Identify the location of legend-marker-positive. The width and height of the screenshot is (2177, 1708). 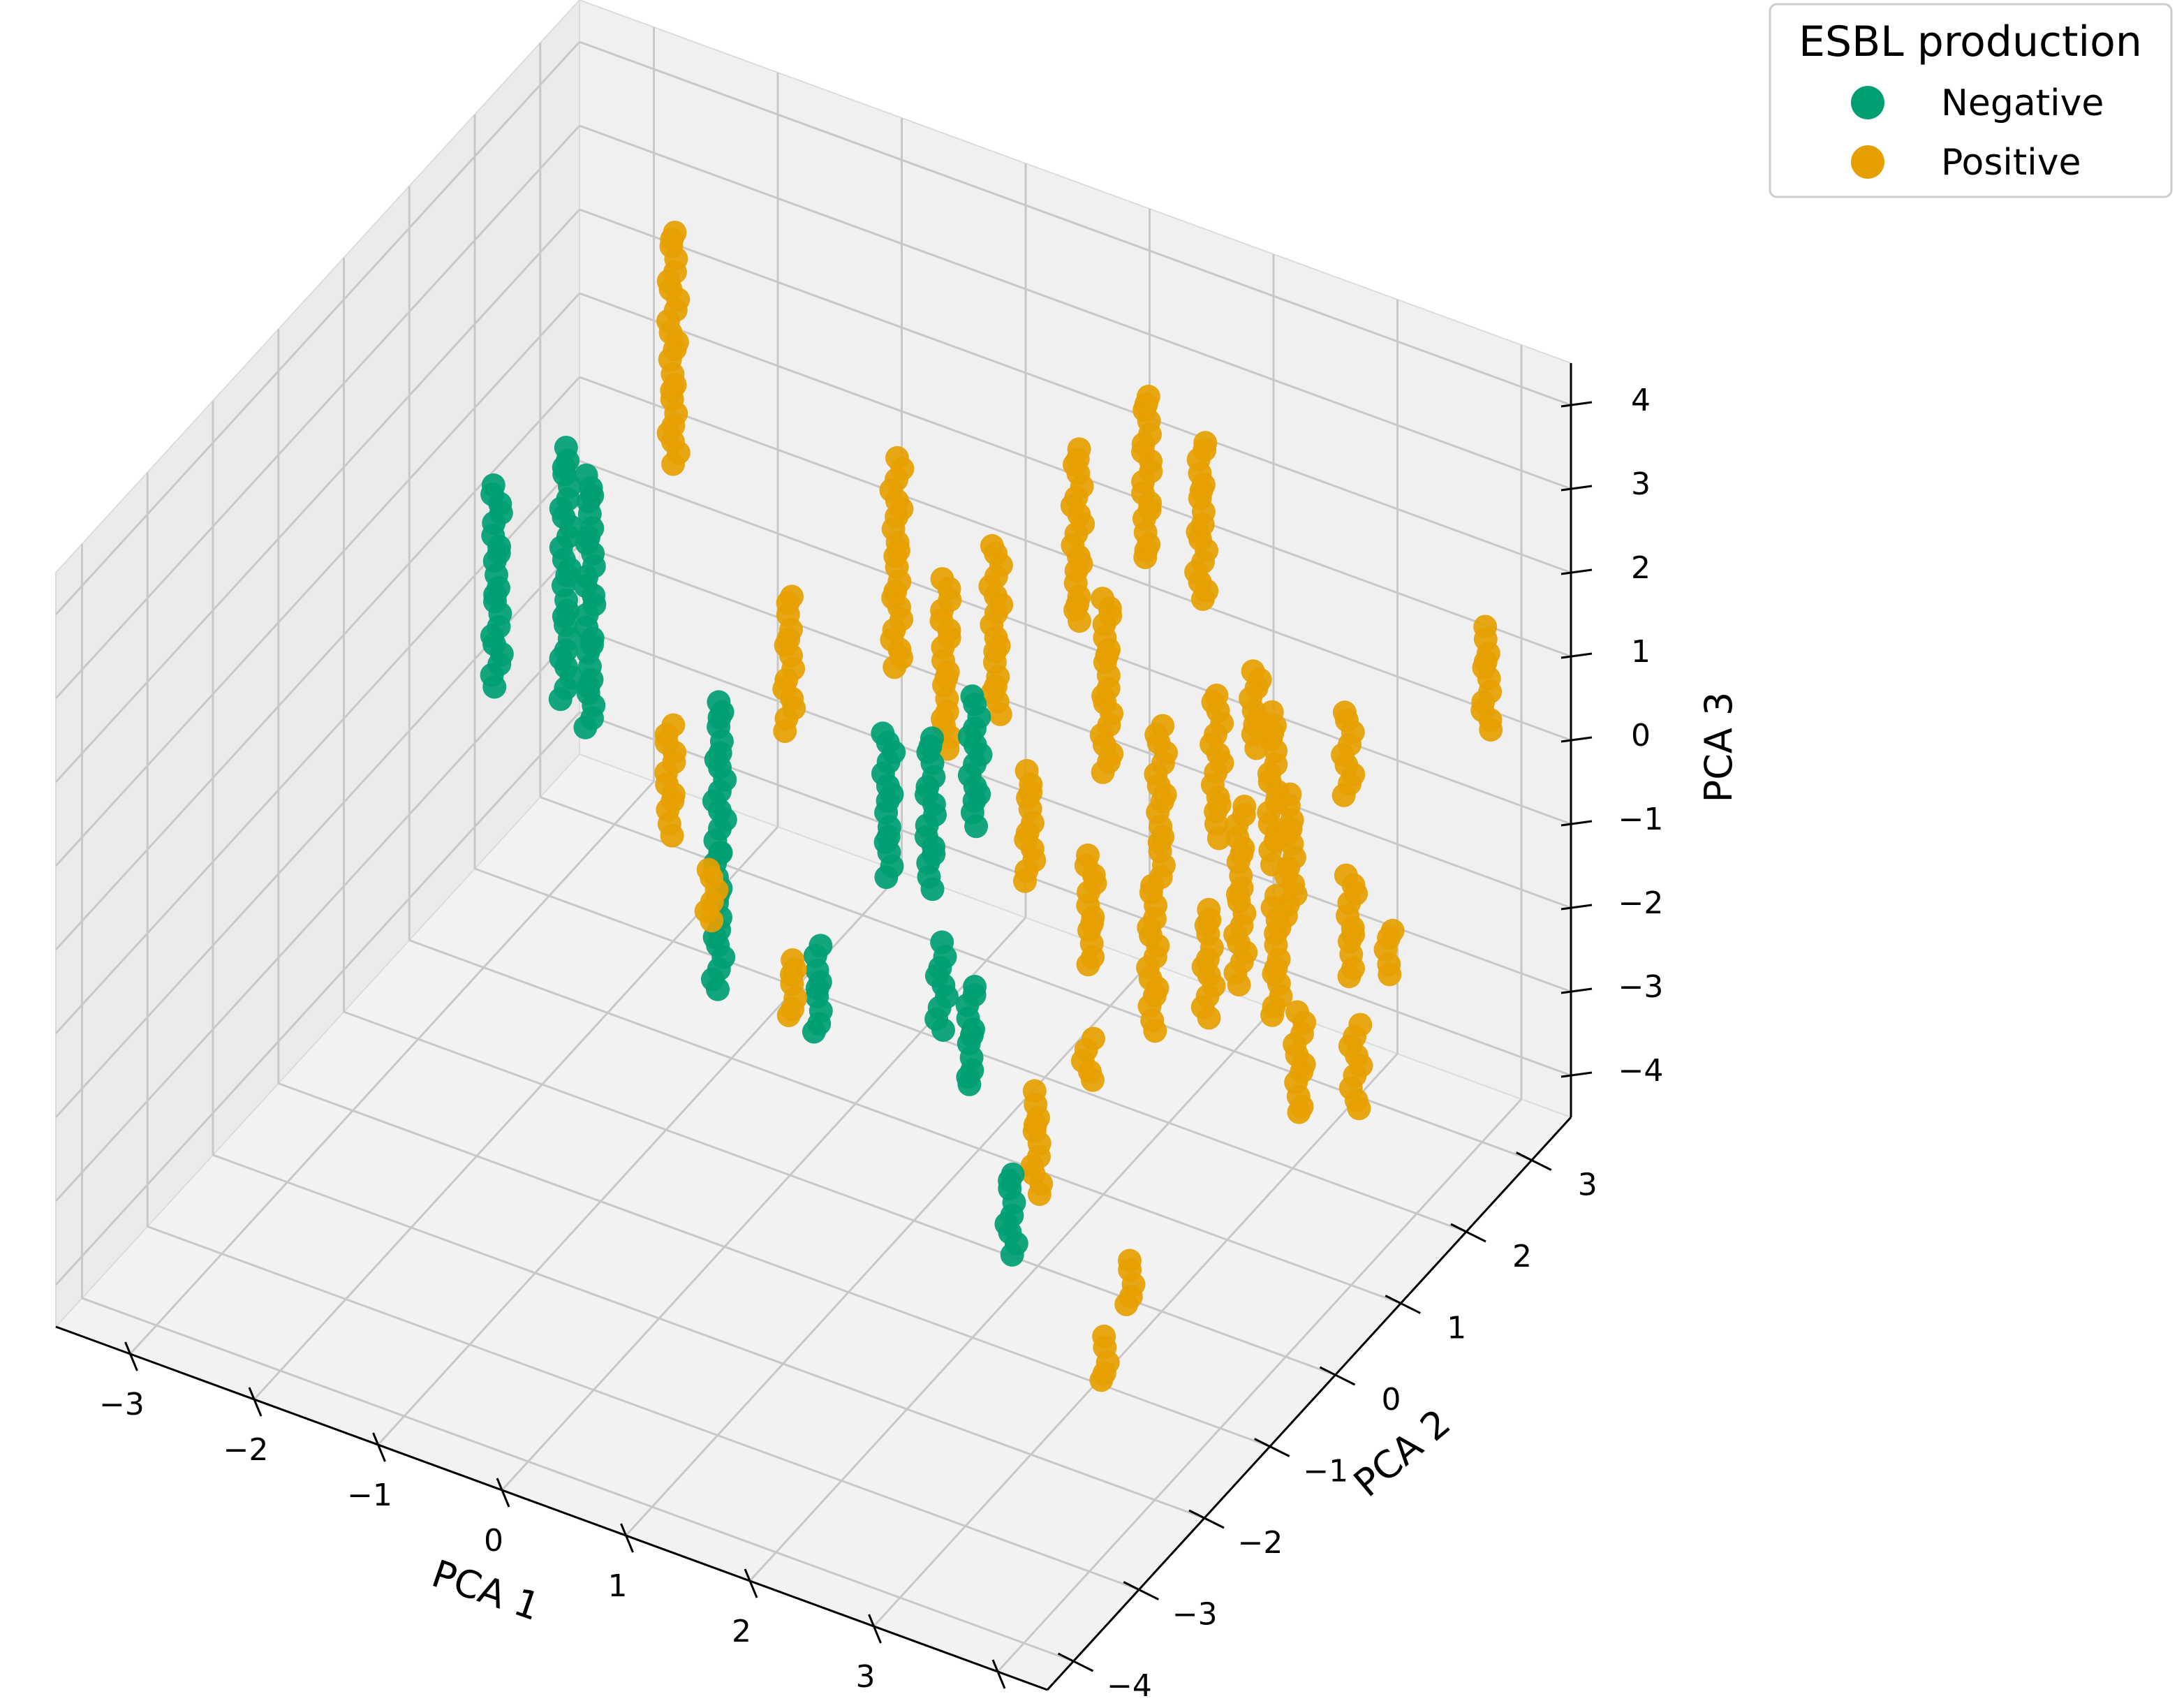
(1867, 162).